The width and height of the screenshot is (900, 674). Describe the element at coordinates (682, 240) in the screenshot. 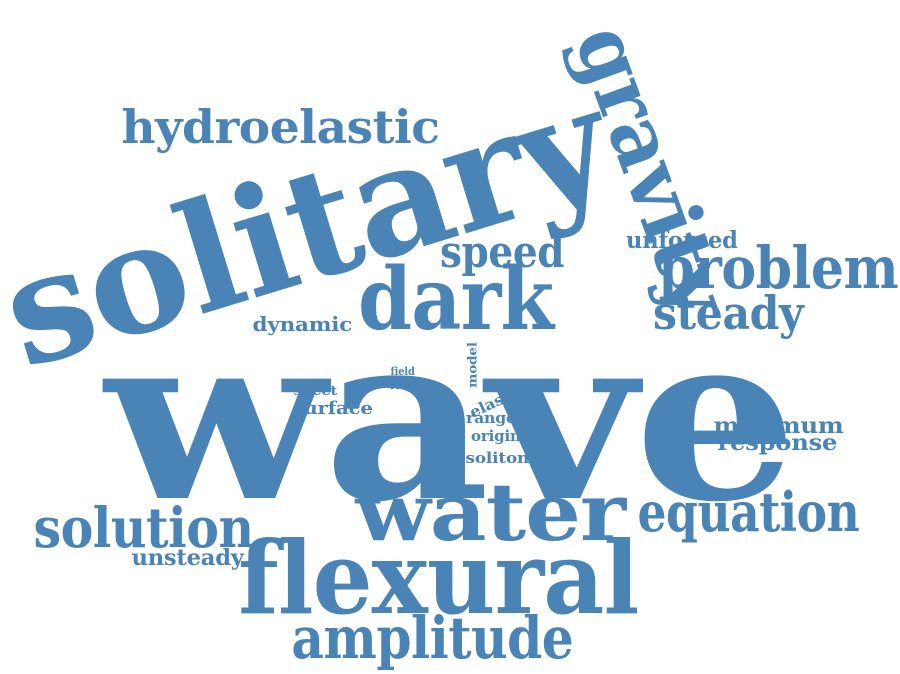

I see `word-unforced: unforced` at that location.